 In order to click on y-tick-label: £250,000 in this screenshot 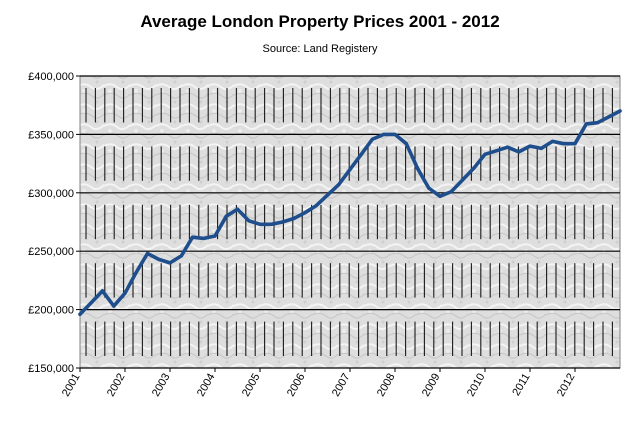, I will do `click(51, 252)`.